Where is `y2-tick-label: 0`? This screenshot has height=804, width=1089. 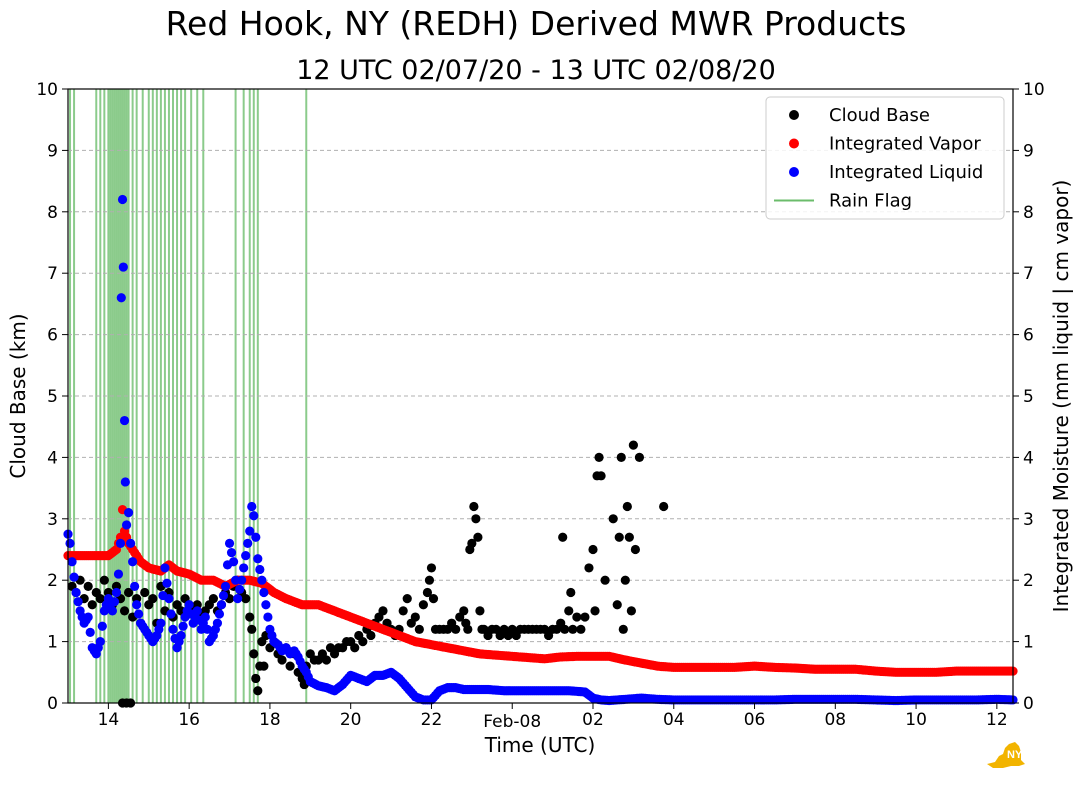
y2-tick-label: 0 is located at coordinates (1028, 704).